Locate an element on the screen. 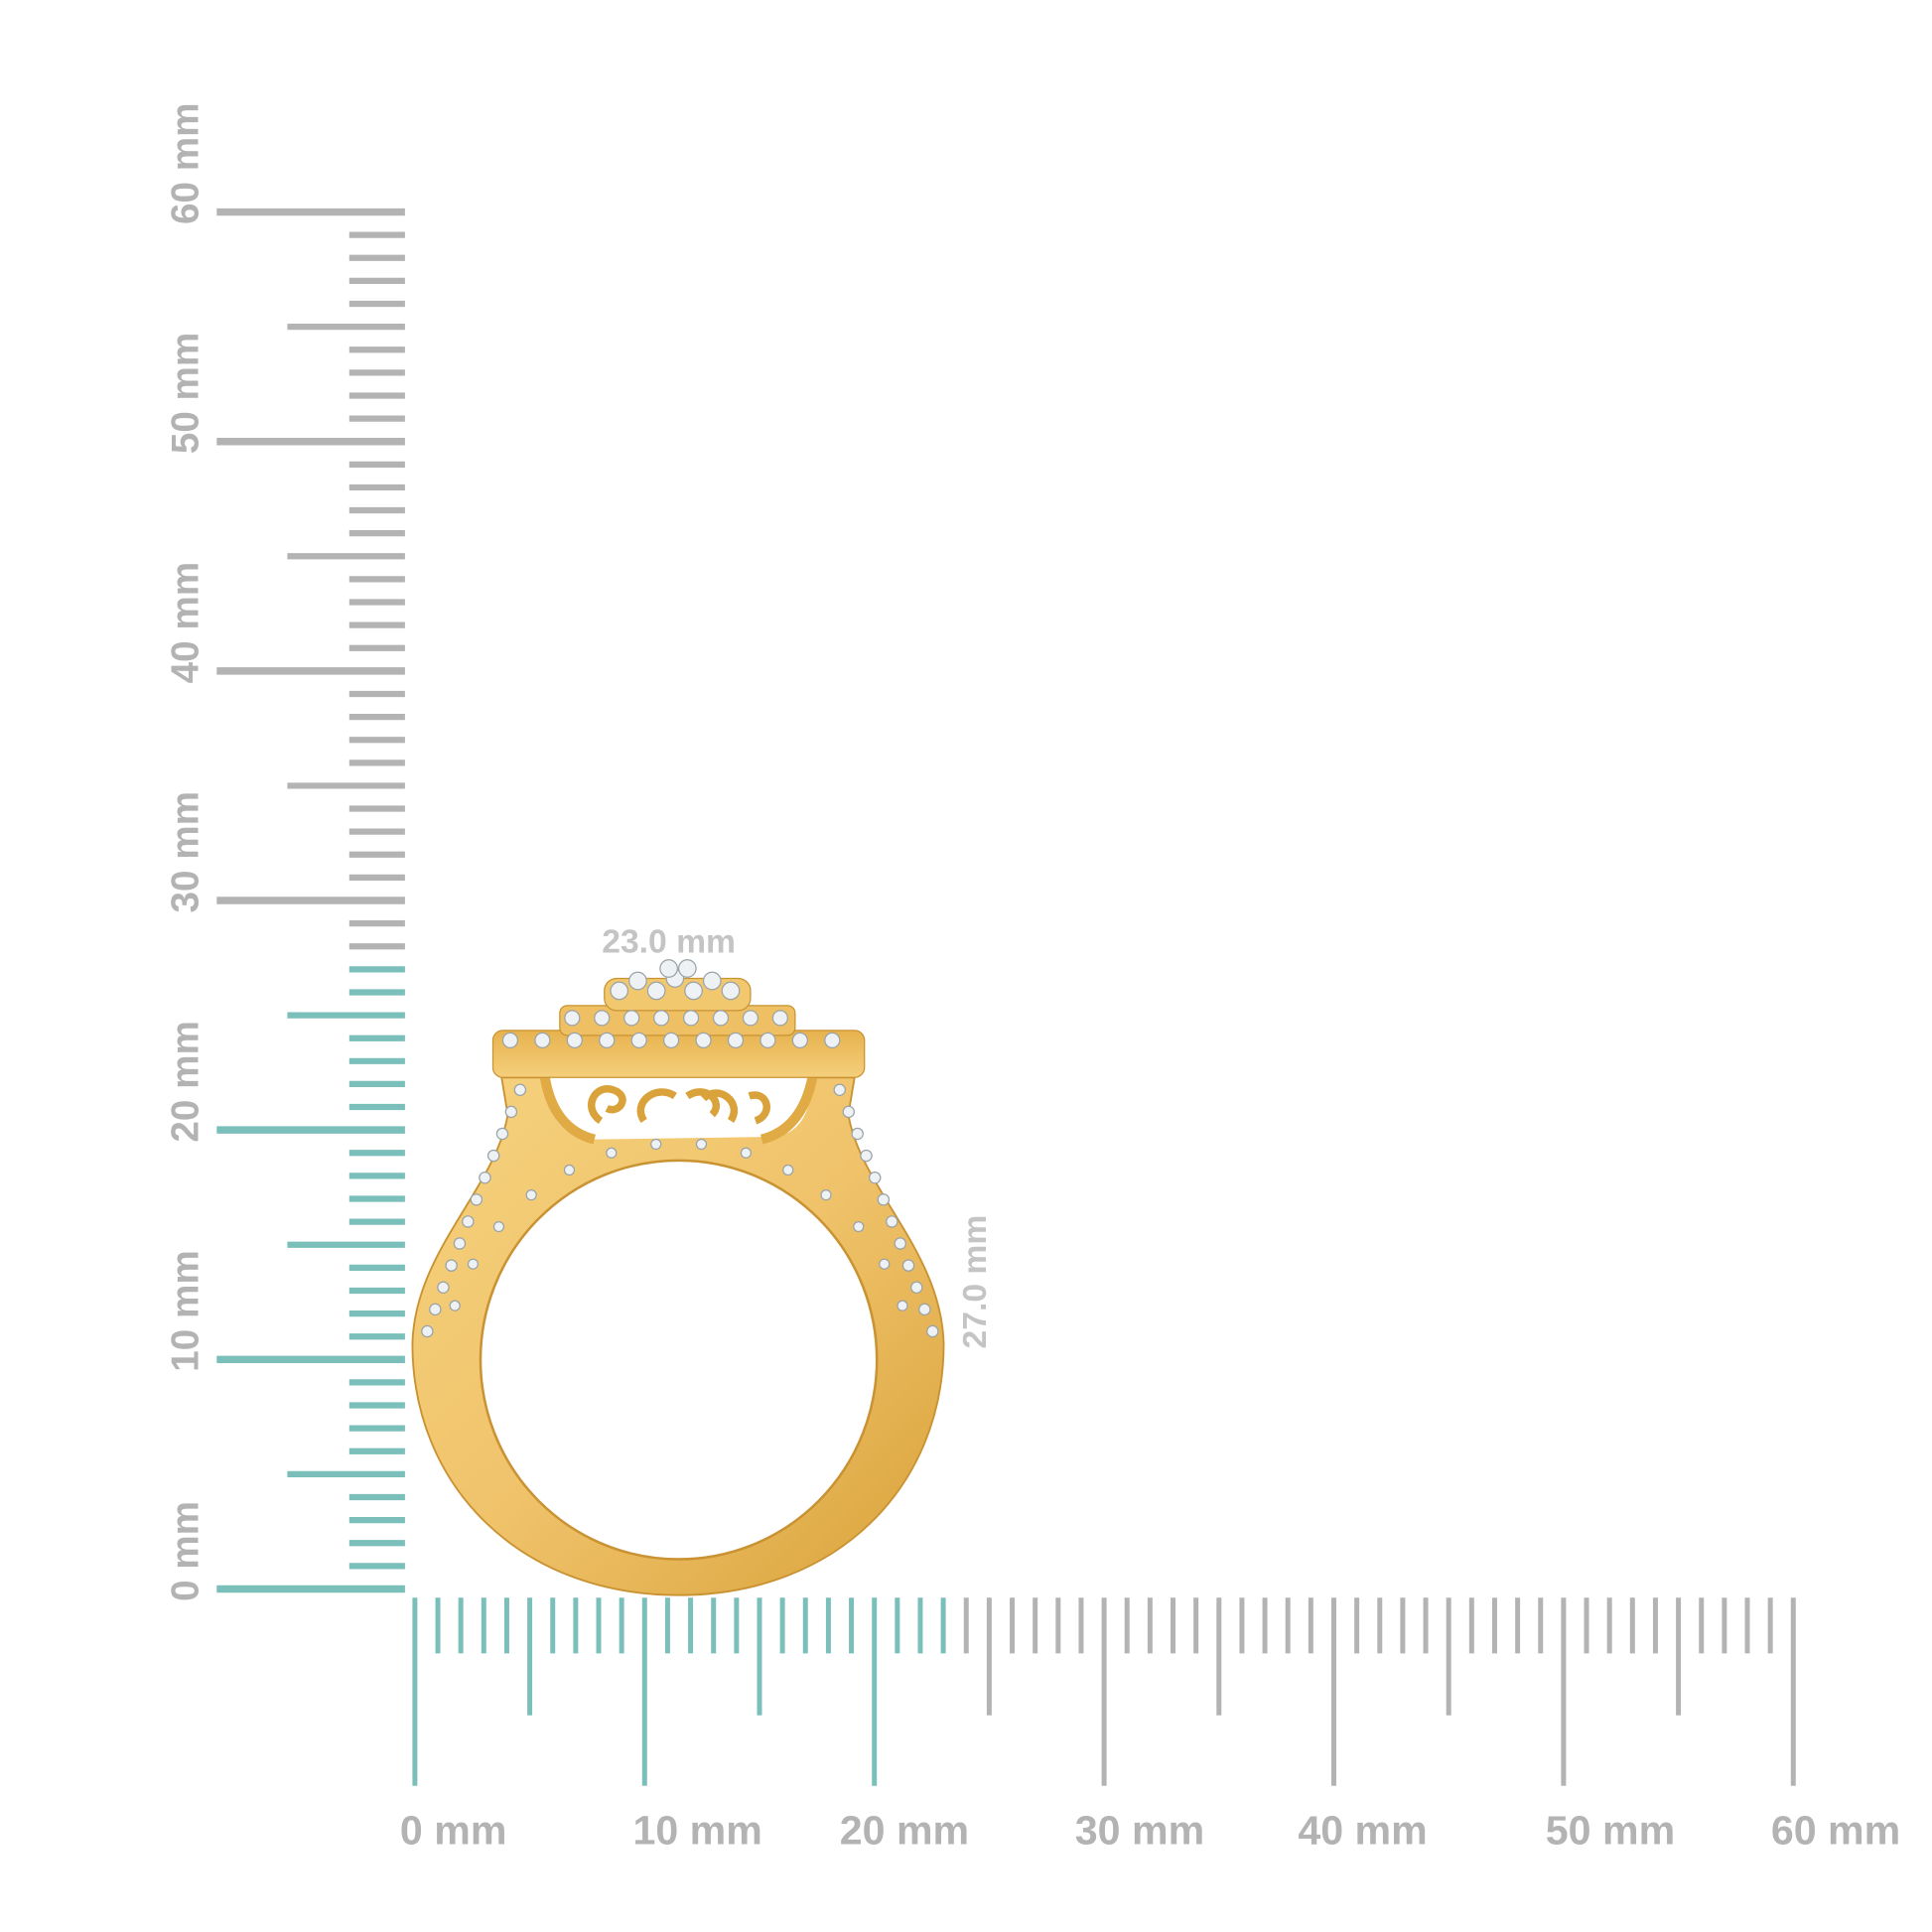 The image size is (1932, 1932). horizontal-tick-label: 10 mm is located at coordinates (696, 1830).